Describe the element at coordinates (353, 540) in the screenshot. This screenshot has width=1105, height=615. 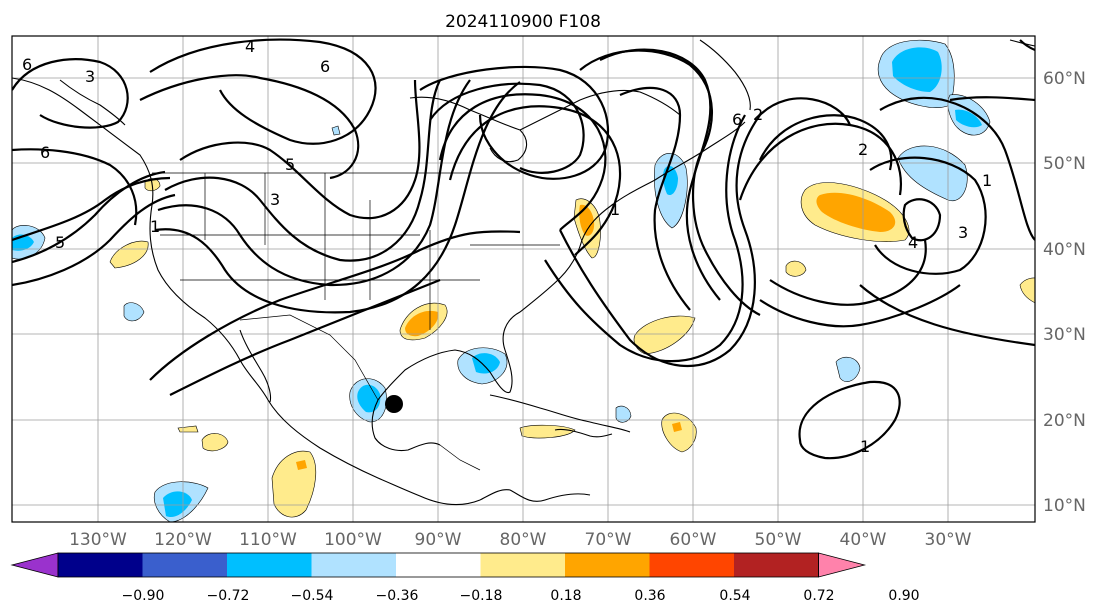
I see `lon-label: 100°W` at that location.